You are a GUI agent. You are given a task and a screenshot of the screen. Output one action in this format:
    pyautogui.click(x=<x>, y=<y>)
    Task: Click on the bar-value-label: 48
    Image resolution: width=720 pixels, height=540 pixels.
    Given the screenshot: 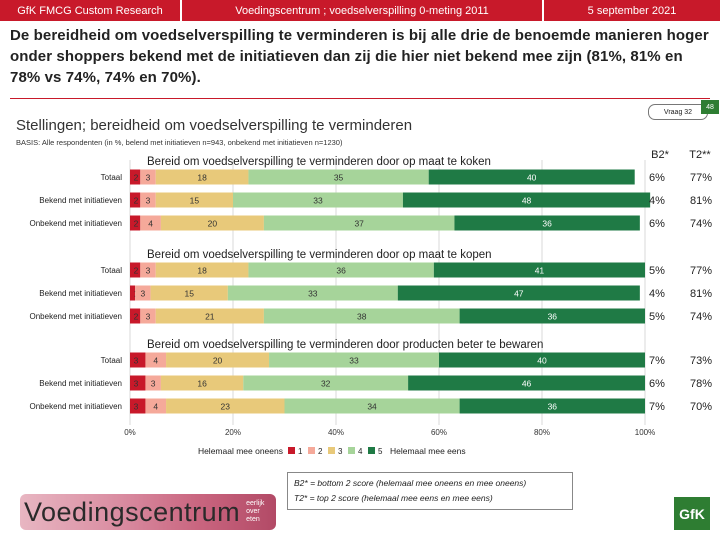 What is the action you would take?
    pyautogui.click(x=527, y=201)
    